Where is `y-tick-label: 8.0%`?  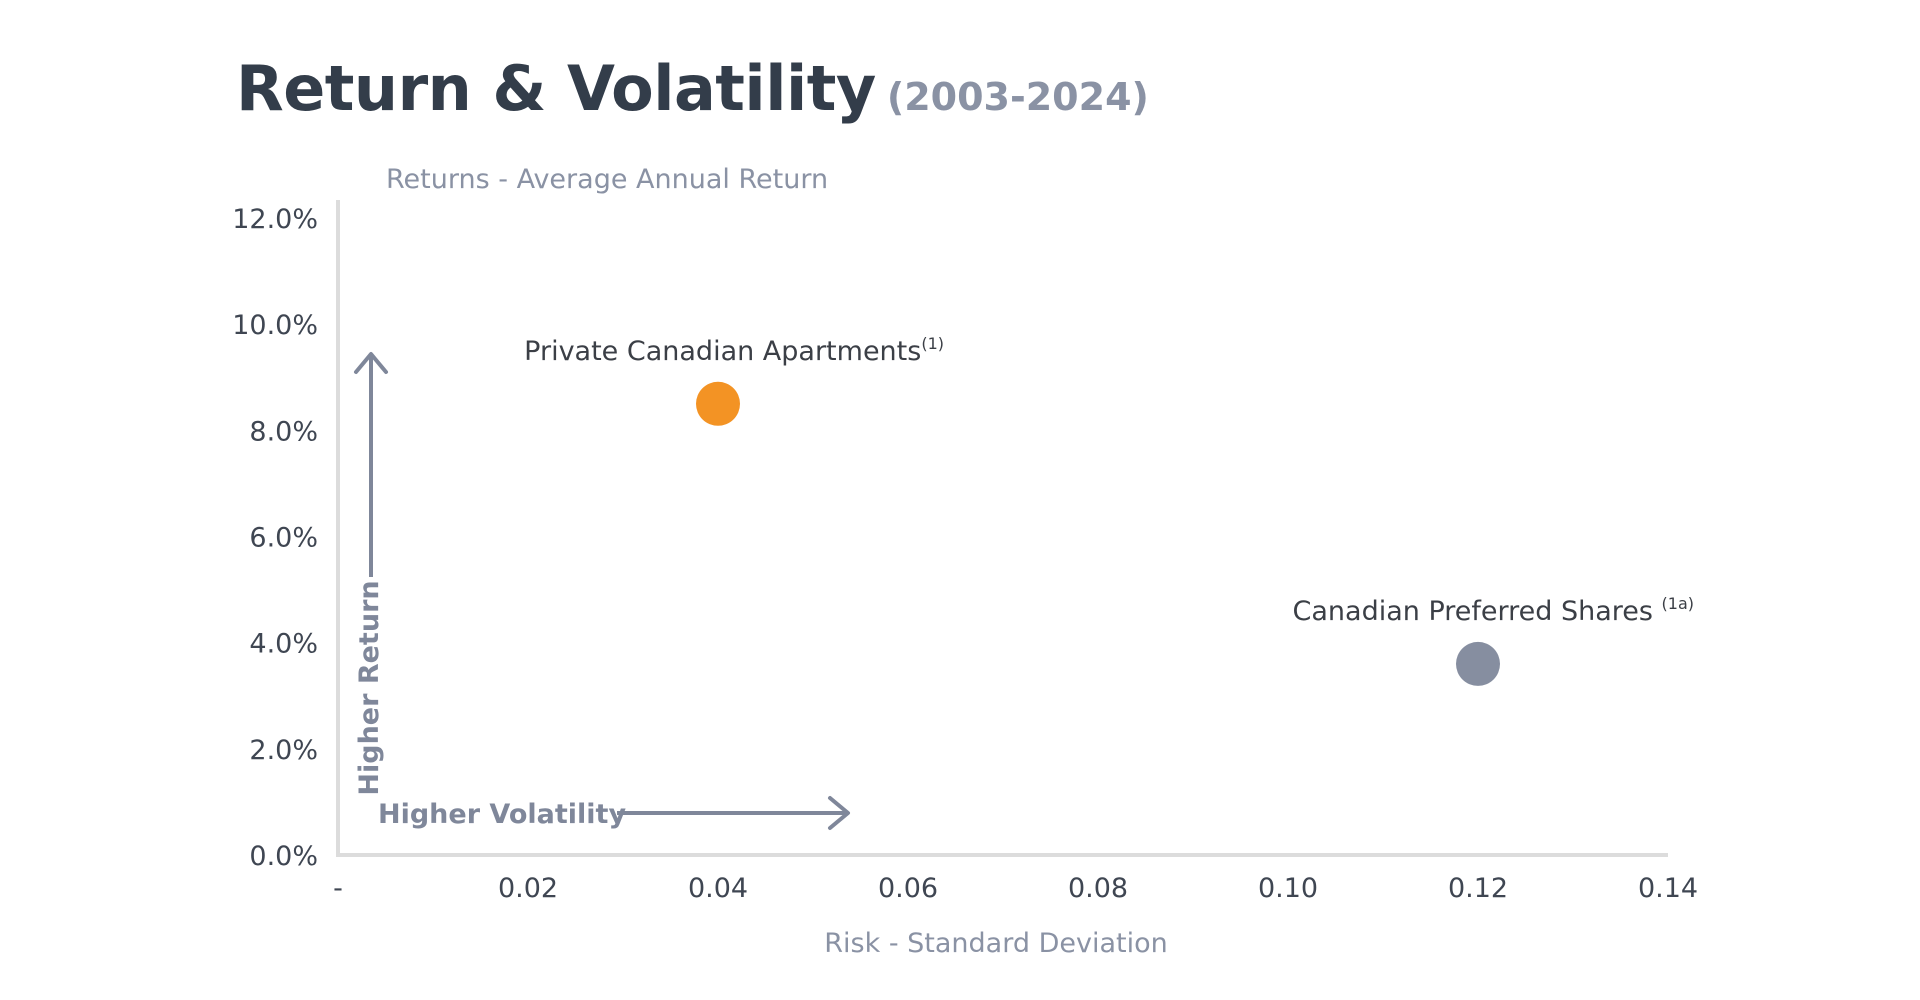
y-tick-label: 8.0% is located at coordinates (283, 431).